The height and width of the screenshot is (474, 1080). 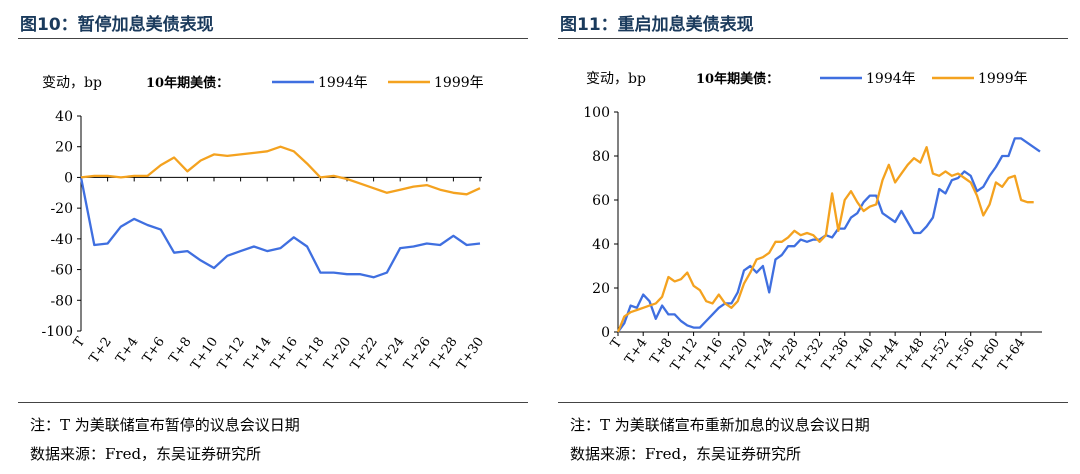 What do you see at coordinates (720, 425) in the screenshot?
I see `figure-note: 注：T 为美联储宣布重新加息的议息会议日期` at bounding box center [720, 425].